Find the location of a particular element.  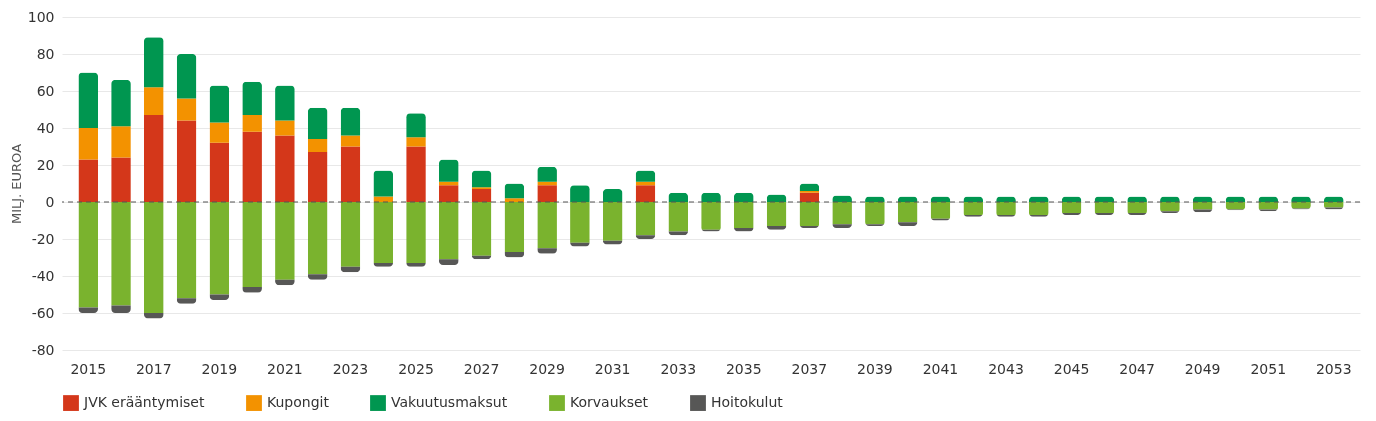

x-tick-label: 2043 is located at coordinates (1006, 368).